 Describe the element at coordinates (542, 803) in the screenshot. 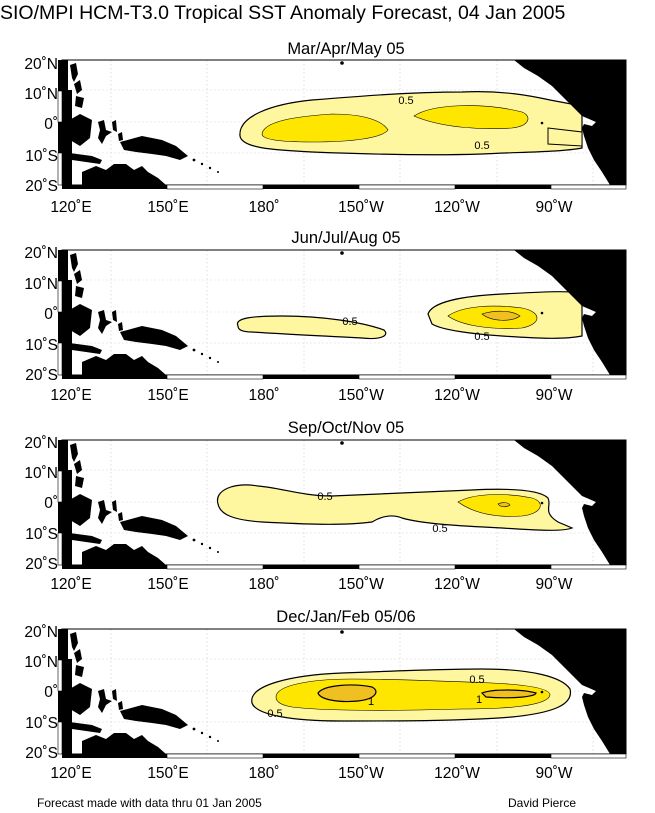

I see `footer-author: David Pierce` at that location.